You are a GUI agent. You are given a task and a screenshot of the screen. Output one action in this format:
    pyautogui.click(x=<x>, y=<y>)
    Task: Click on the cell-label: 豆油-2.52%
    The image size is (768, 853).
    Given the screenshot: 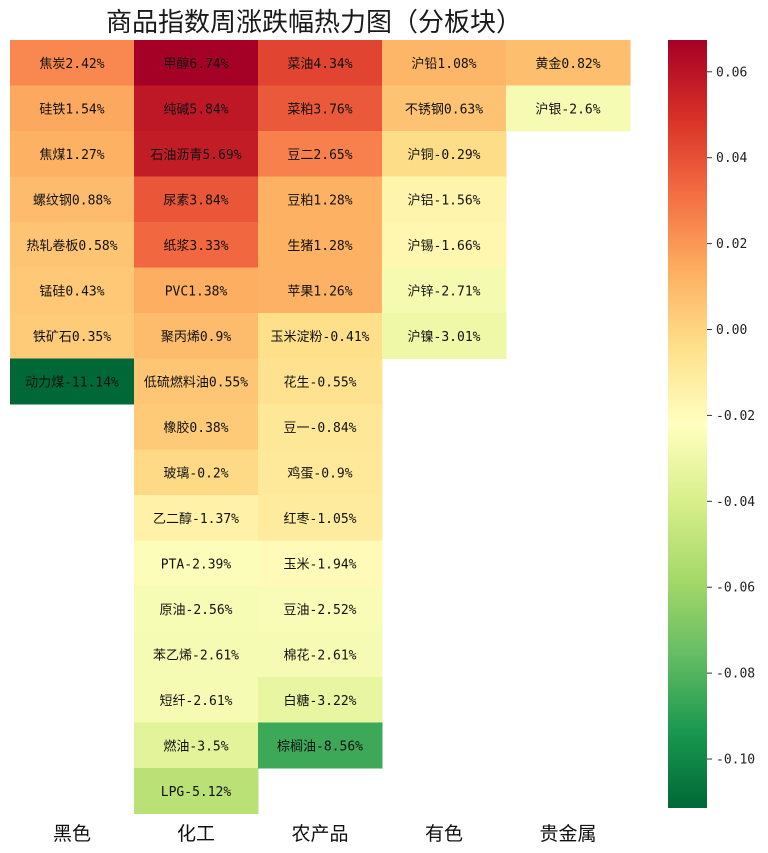 What is the action you would take?
    pyautogui.click(x=320, y=610)
    